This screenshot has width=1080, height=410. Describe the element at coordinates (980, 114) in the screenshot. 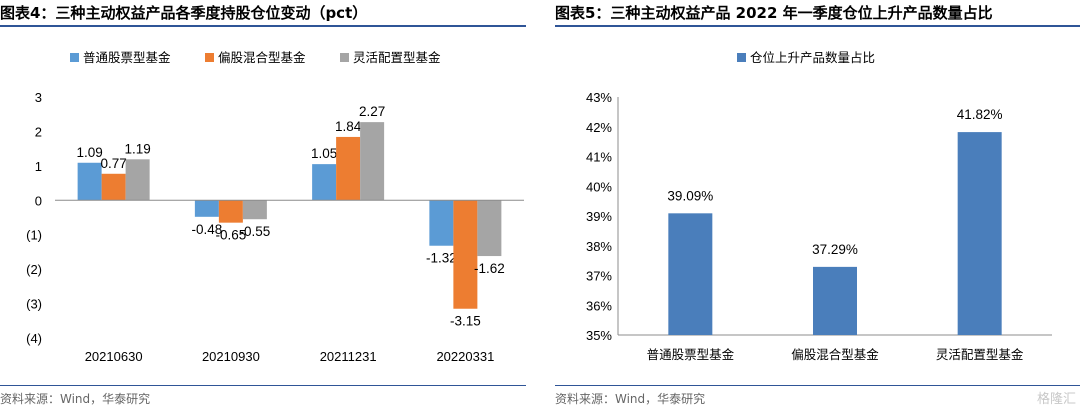

I see `data-label: 41.82%` at that location.